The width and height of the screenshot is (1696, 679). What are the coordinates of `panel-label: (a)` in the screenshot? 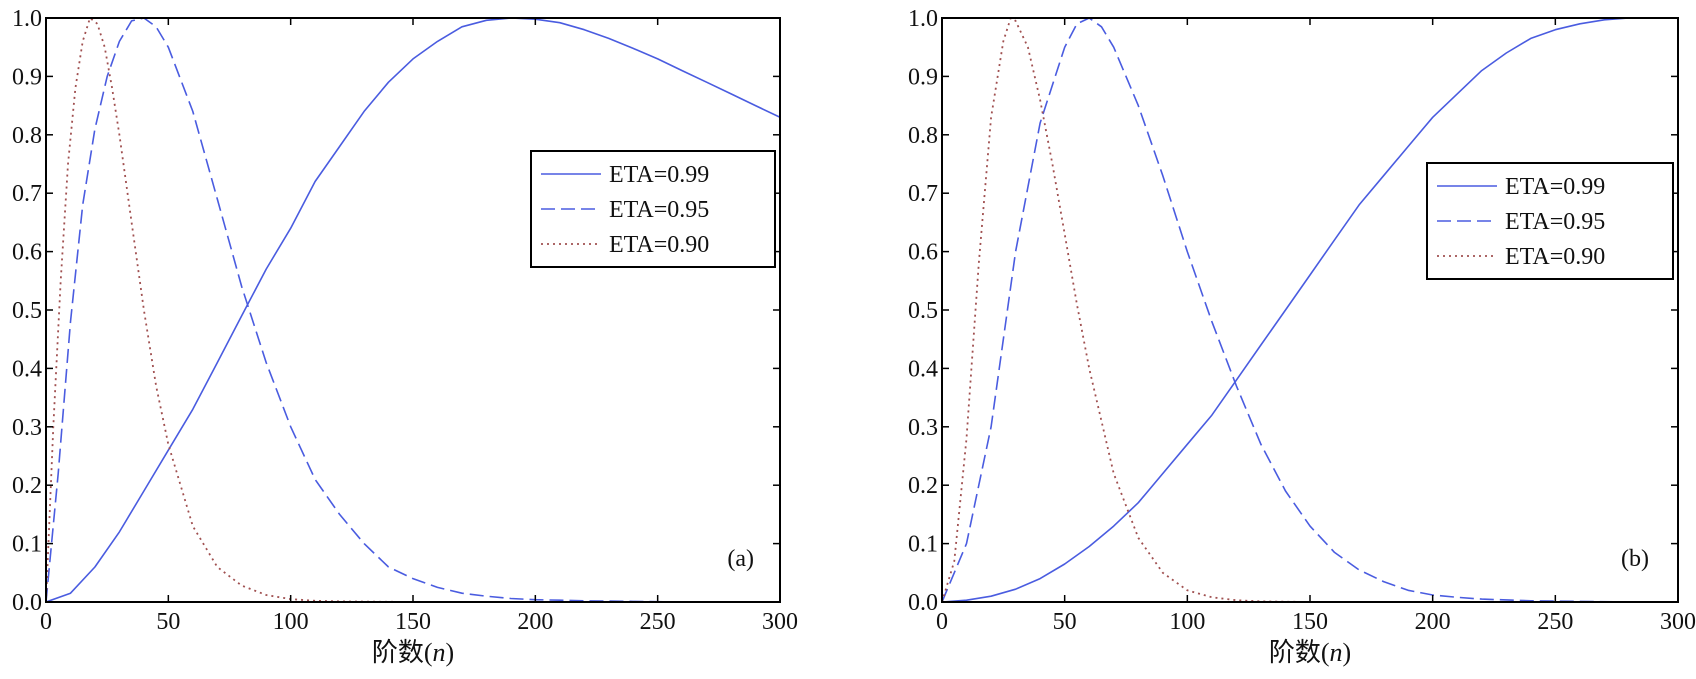 It's located at (740, 559).